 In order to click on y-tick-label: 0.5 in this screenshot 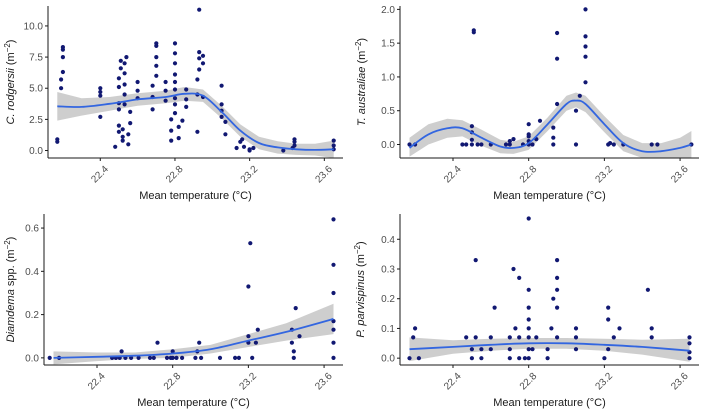, I will do `click(388, 111)`.